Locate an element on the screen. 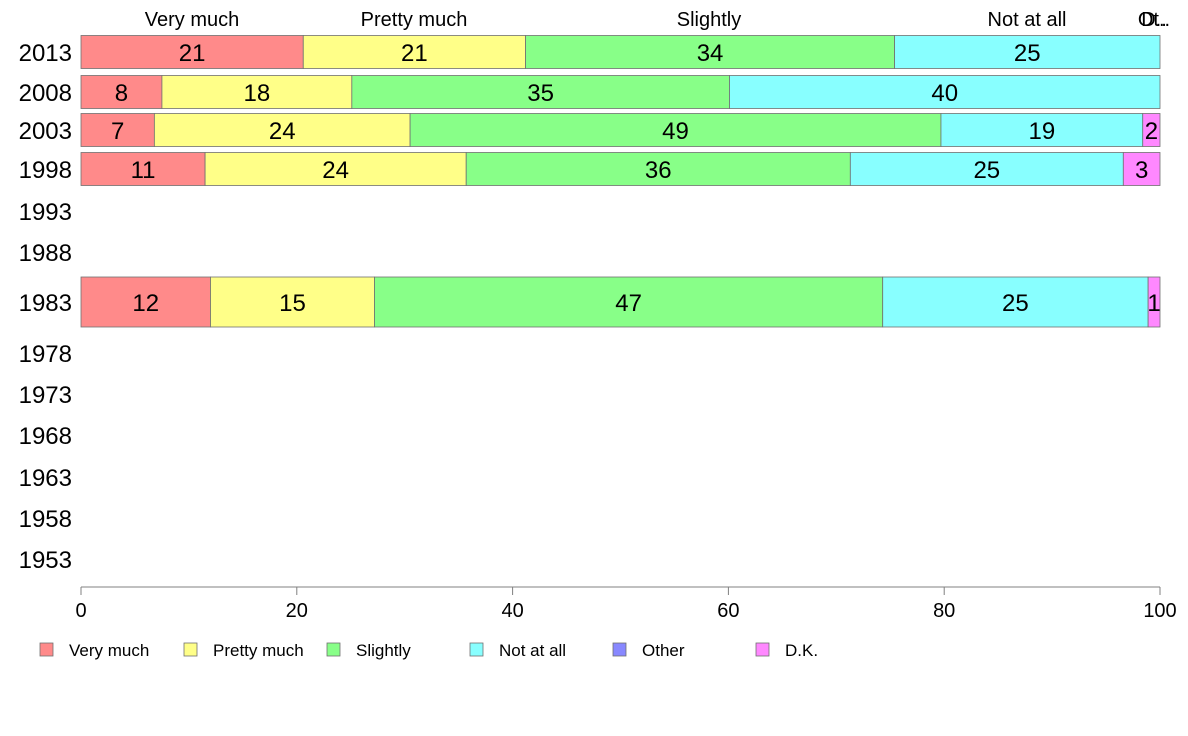  top-label-4: Ot.. is located at coordinates (1154, 20).